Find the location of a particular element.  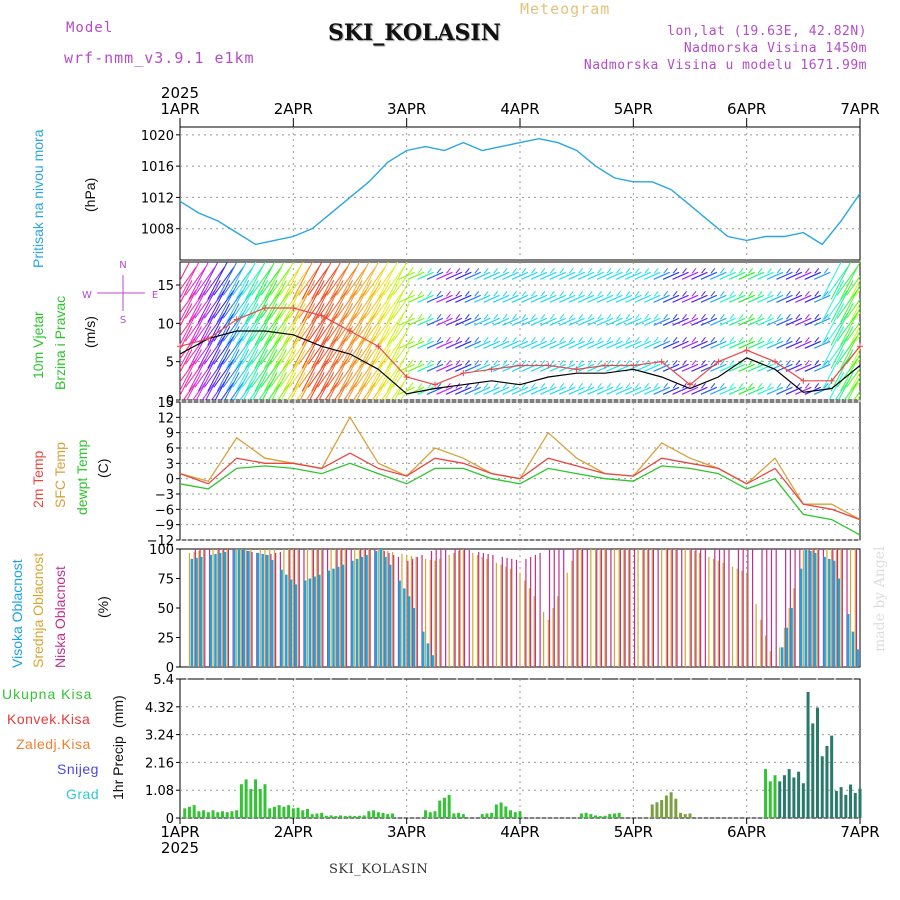

precip-tick-label: 5.4 is located at coordinates (163, 680).